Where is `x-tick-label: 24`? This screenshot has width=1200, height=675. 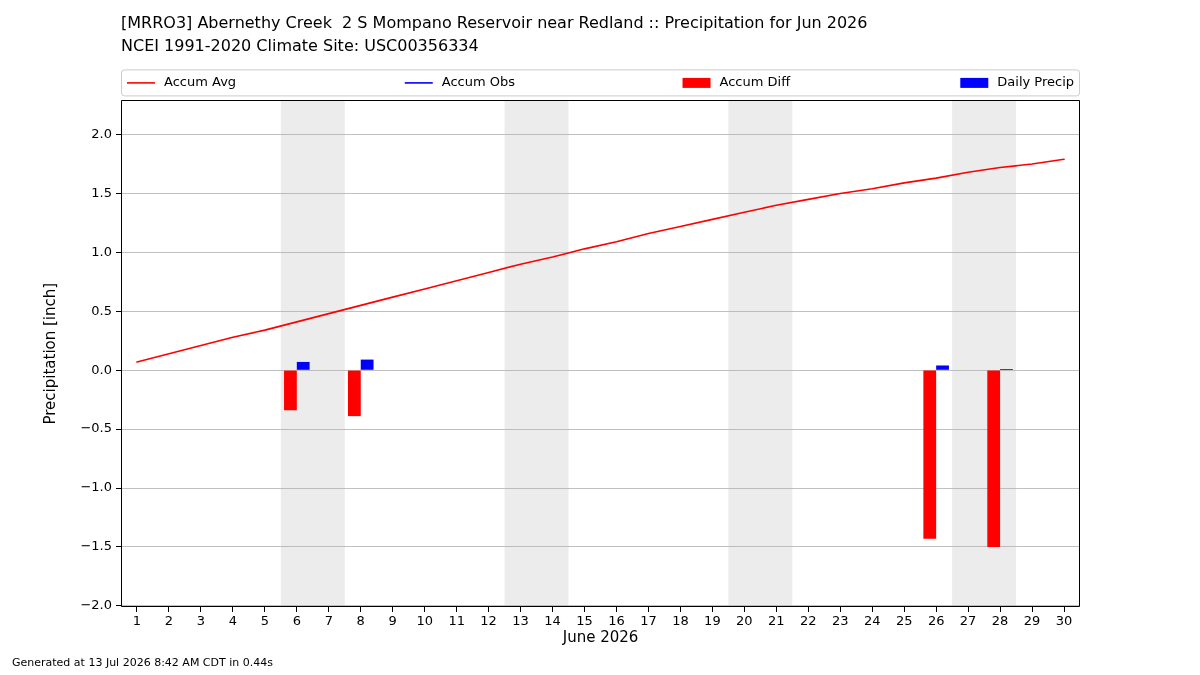
x-tick-label: 24 is located at coordinates (872, 621).